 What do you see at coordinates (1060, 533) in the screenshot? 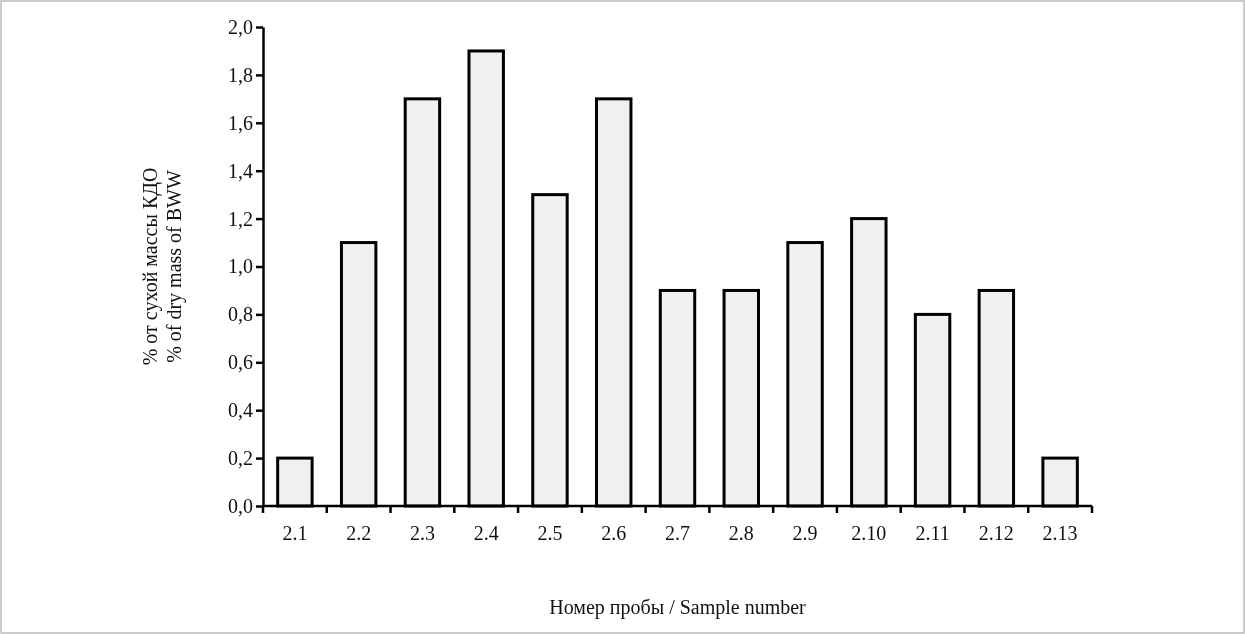
I see `x-tick-label: 2.13` at bounding box center [1060, 533].